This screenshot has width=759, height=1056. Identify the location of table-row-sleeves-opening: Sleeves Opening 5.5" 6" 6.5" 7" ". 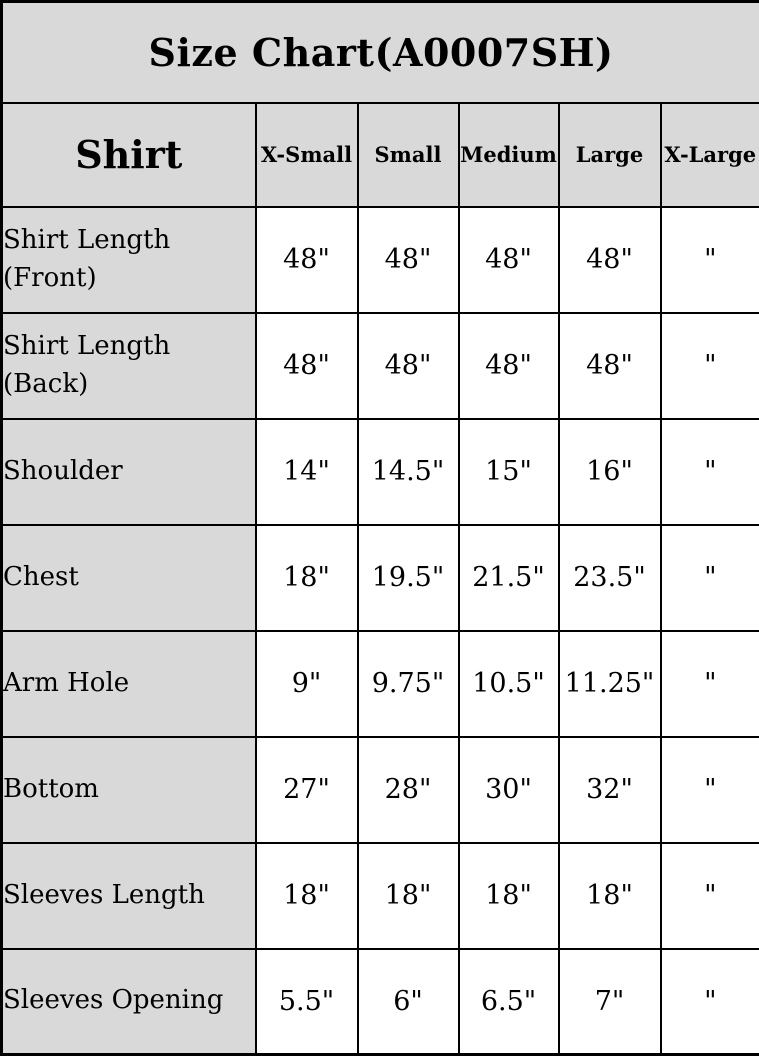
(380, 1002).